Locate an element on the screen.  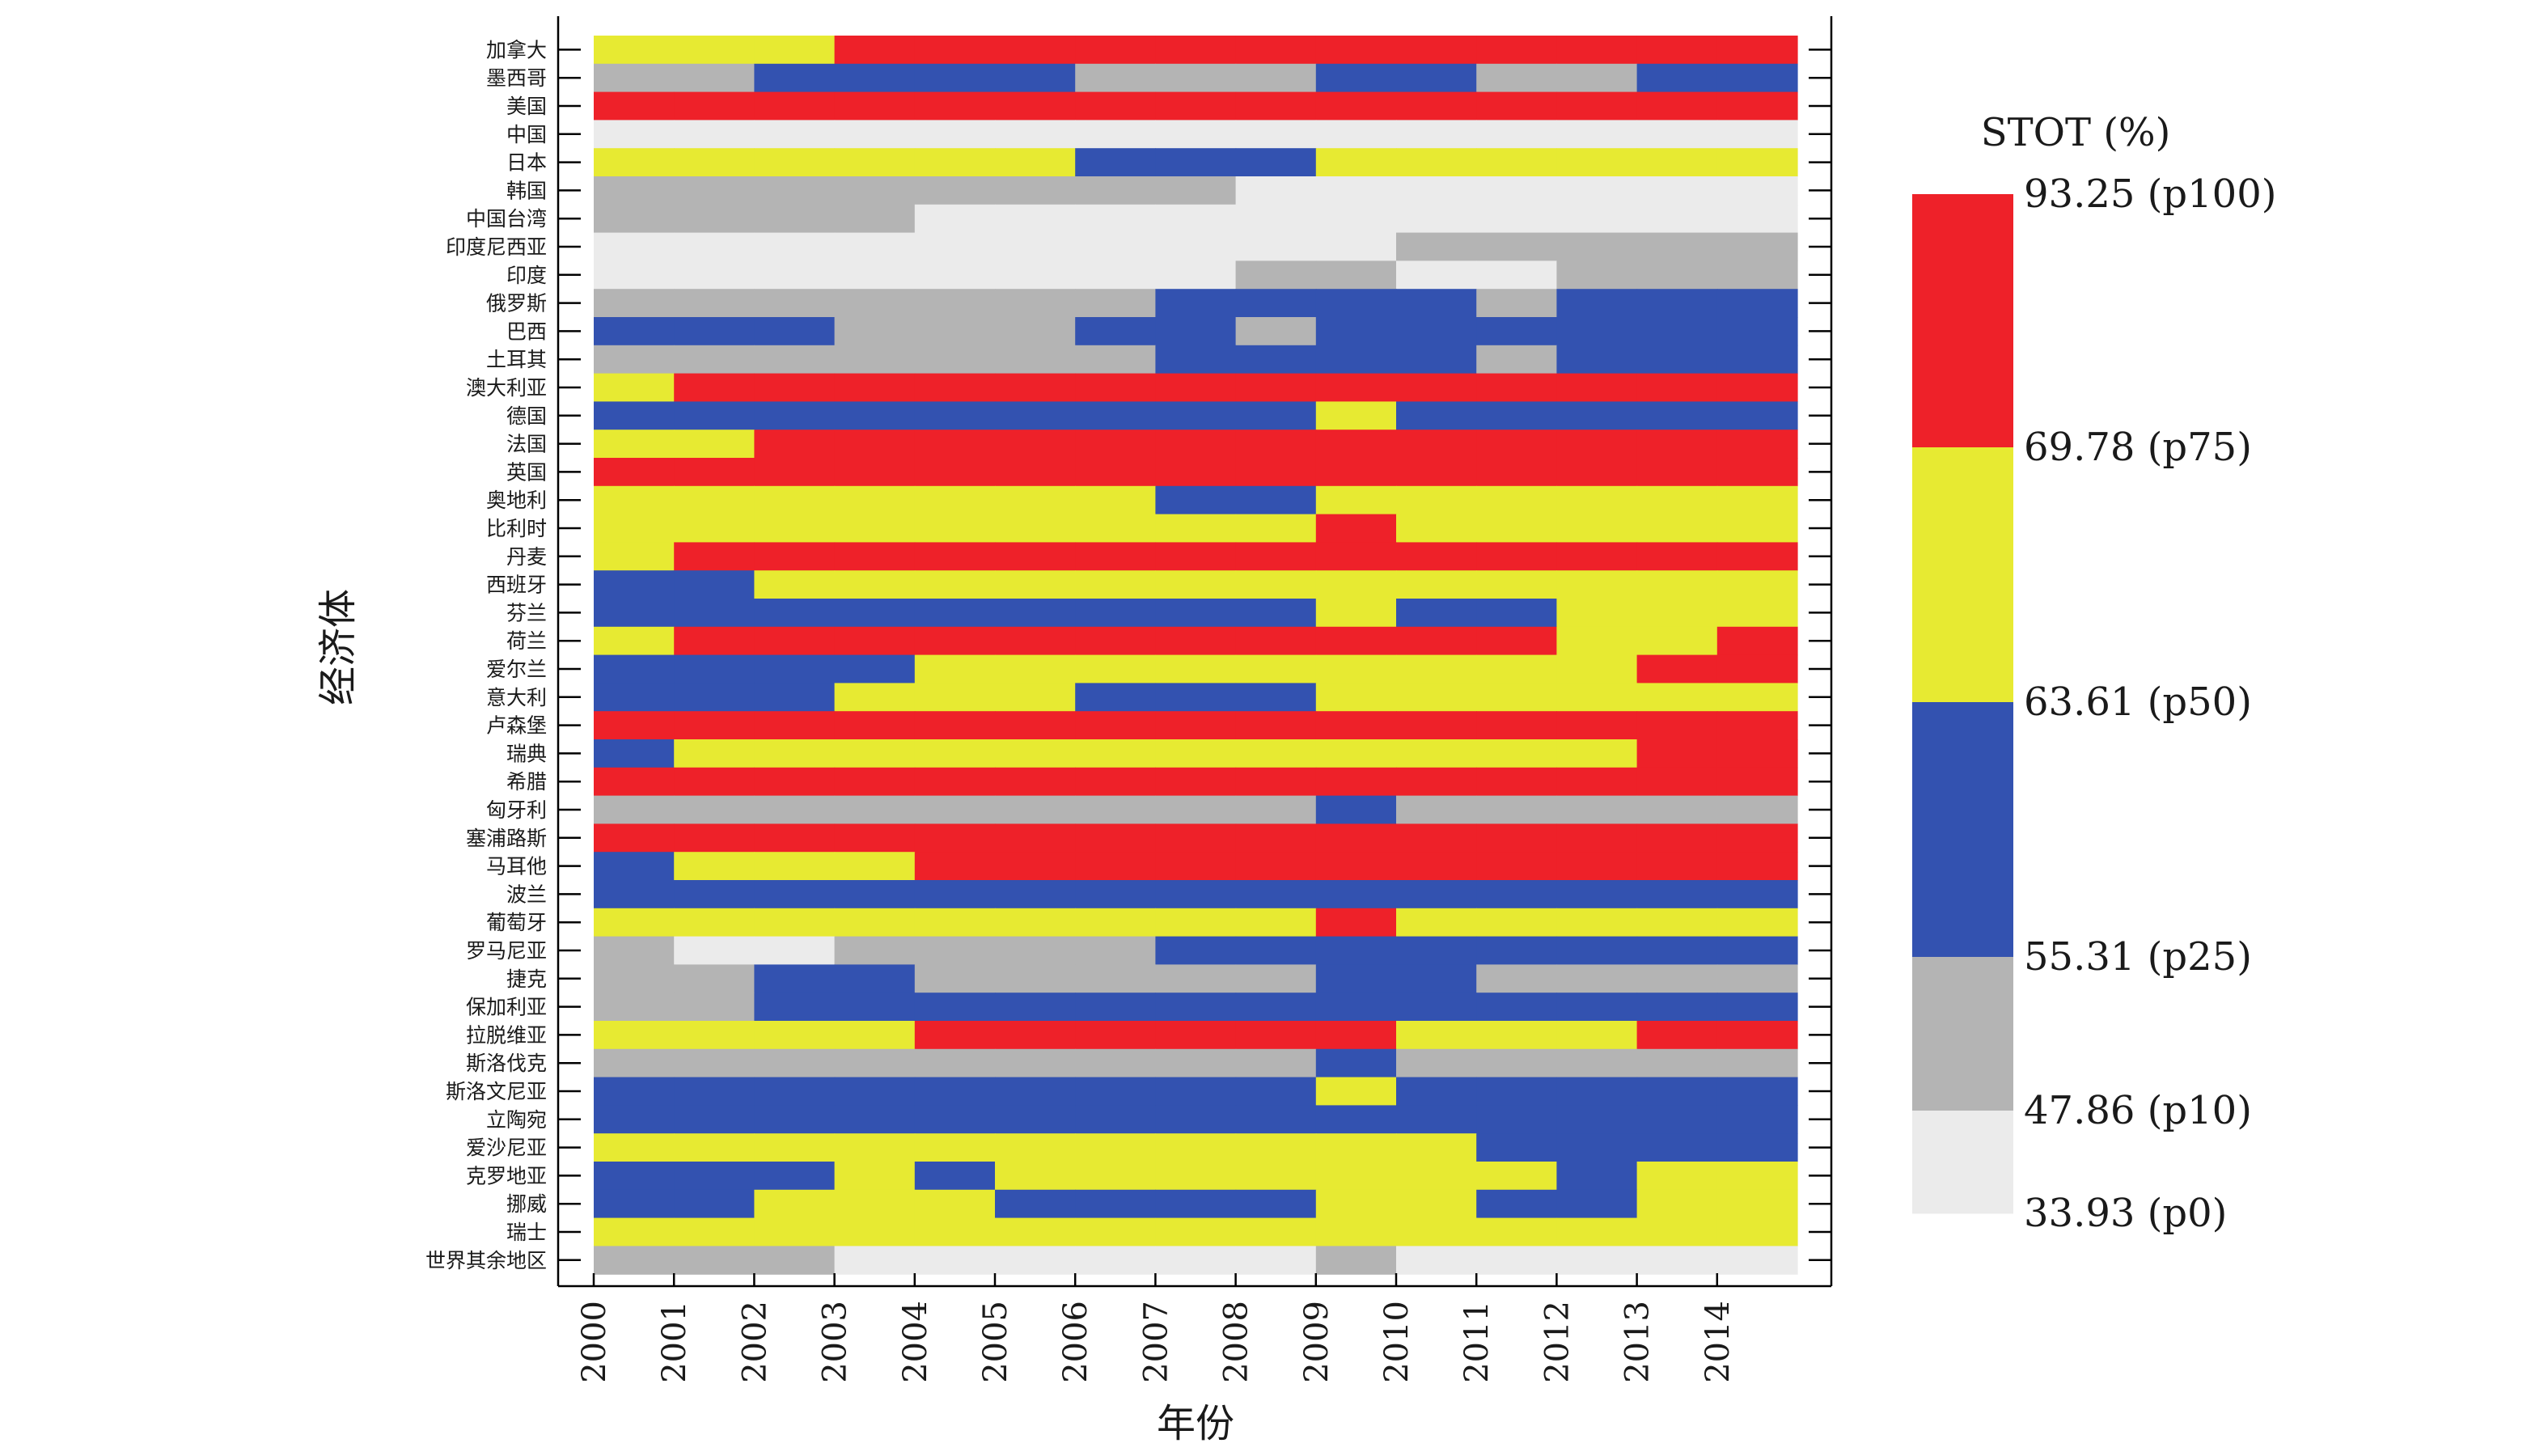
legend-tick-label: 63.61 (p50) is located at coordinates (2138, 702).